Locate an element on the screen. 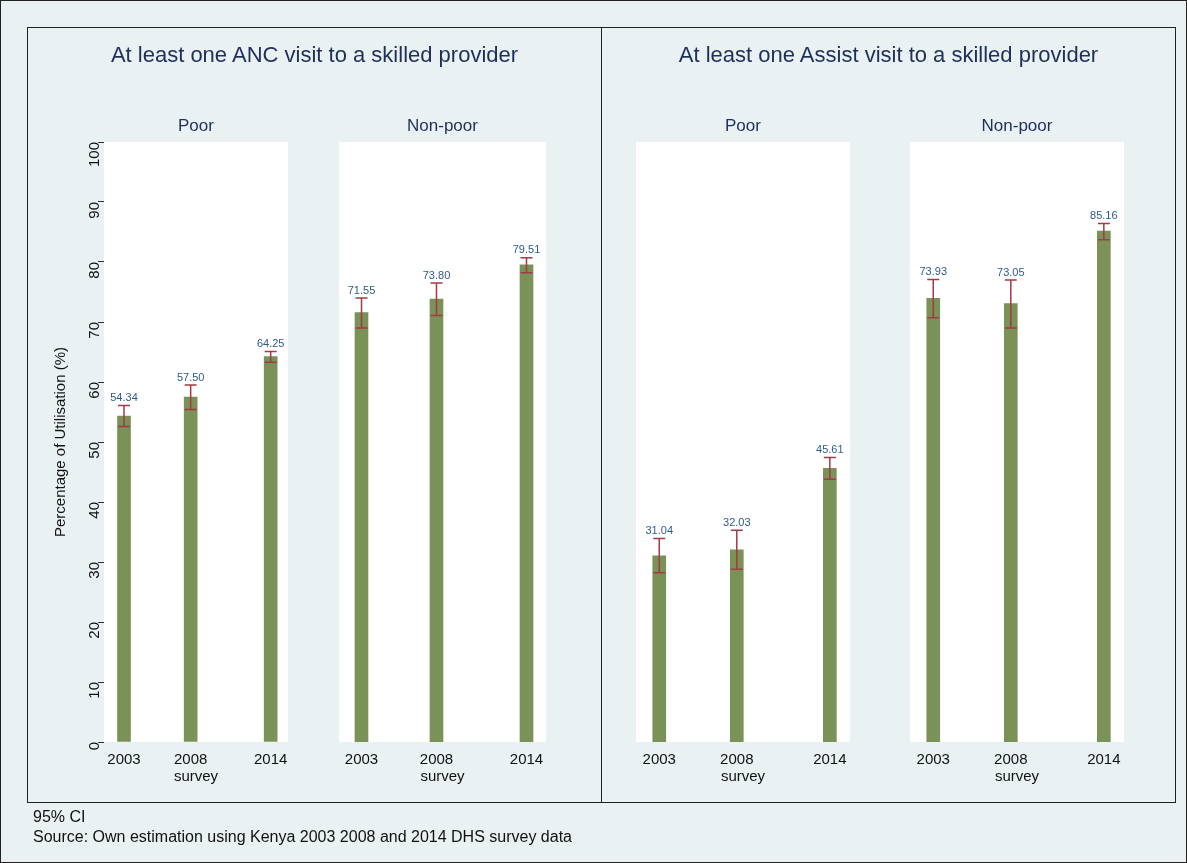  y-axis-title: Percentage of Utilisation (%) is located at coordinates (60, 442).